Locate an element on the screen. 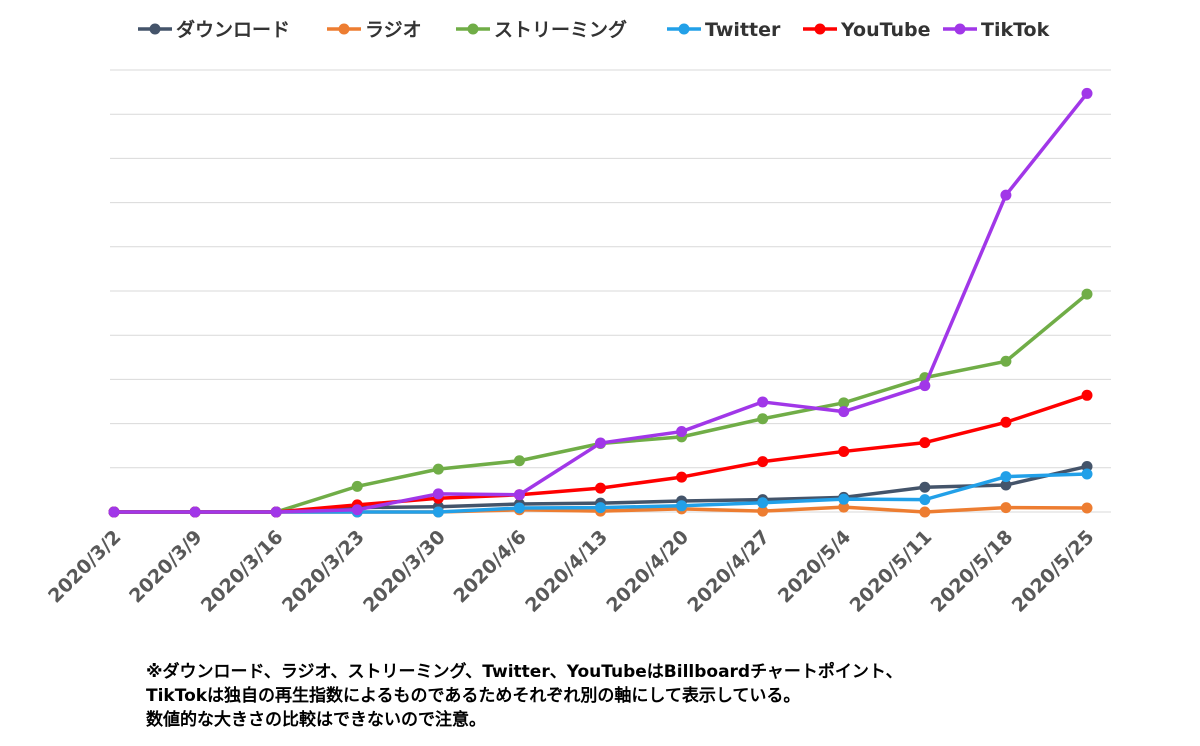 The image size is (1200, 746). legend-item: YouTube is located at coordinates (866, 30).